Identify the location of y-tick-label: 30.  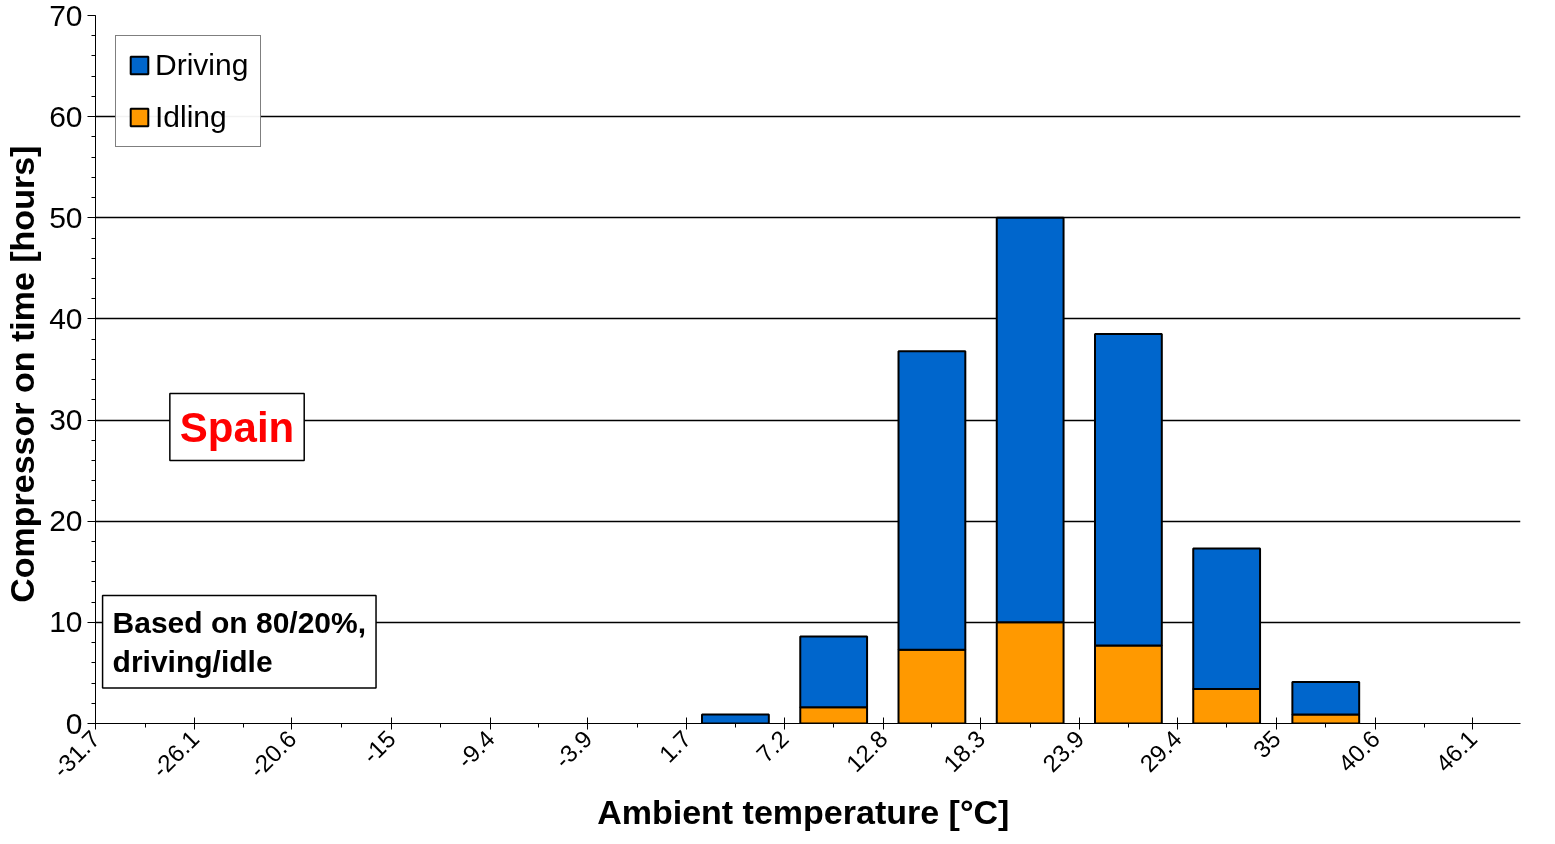
(66, 420).